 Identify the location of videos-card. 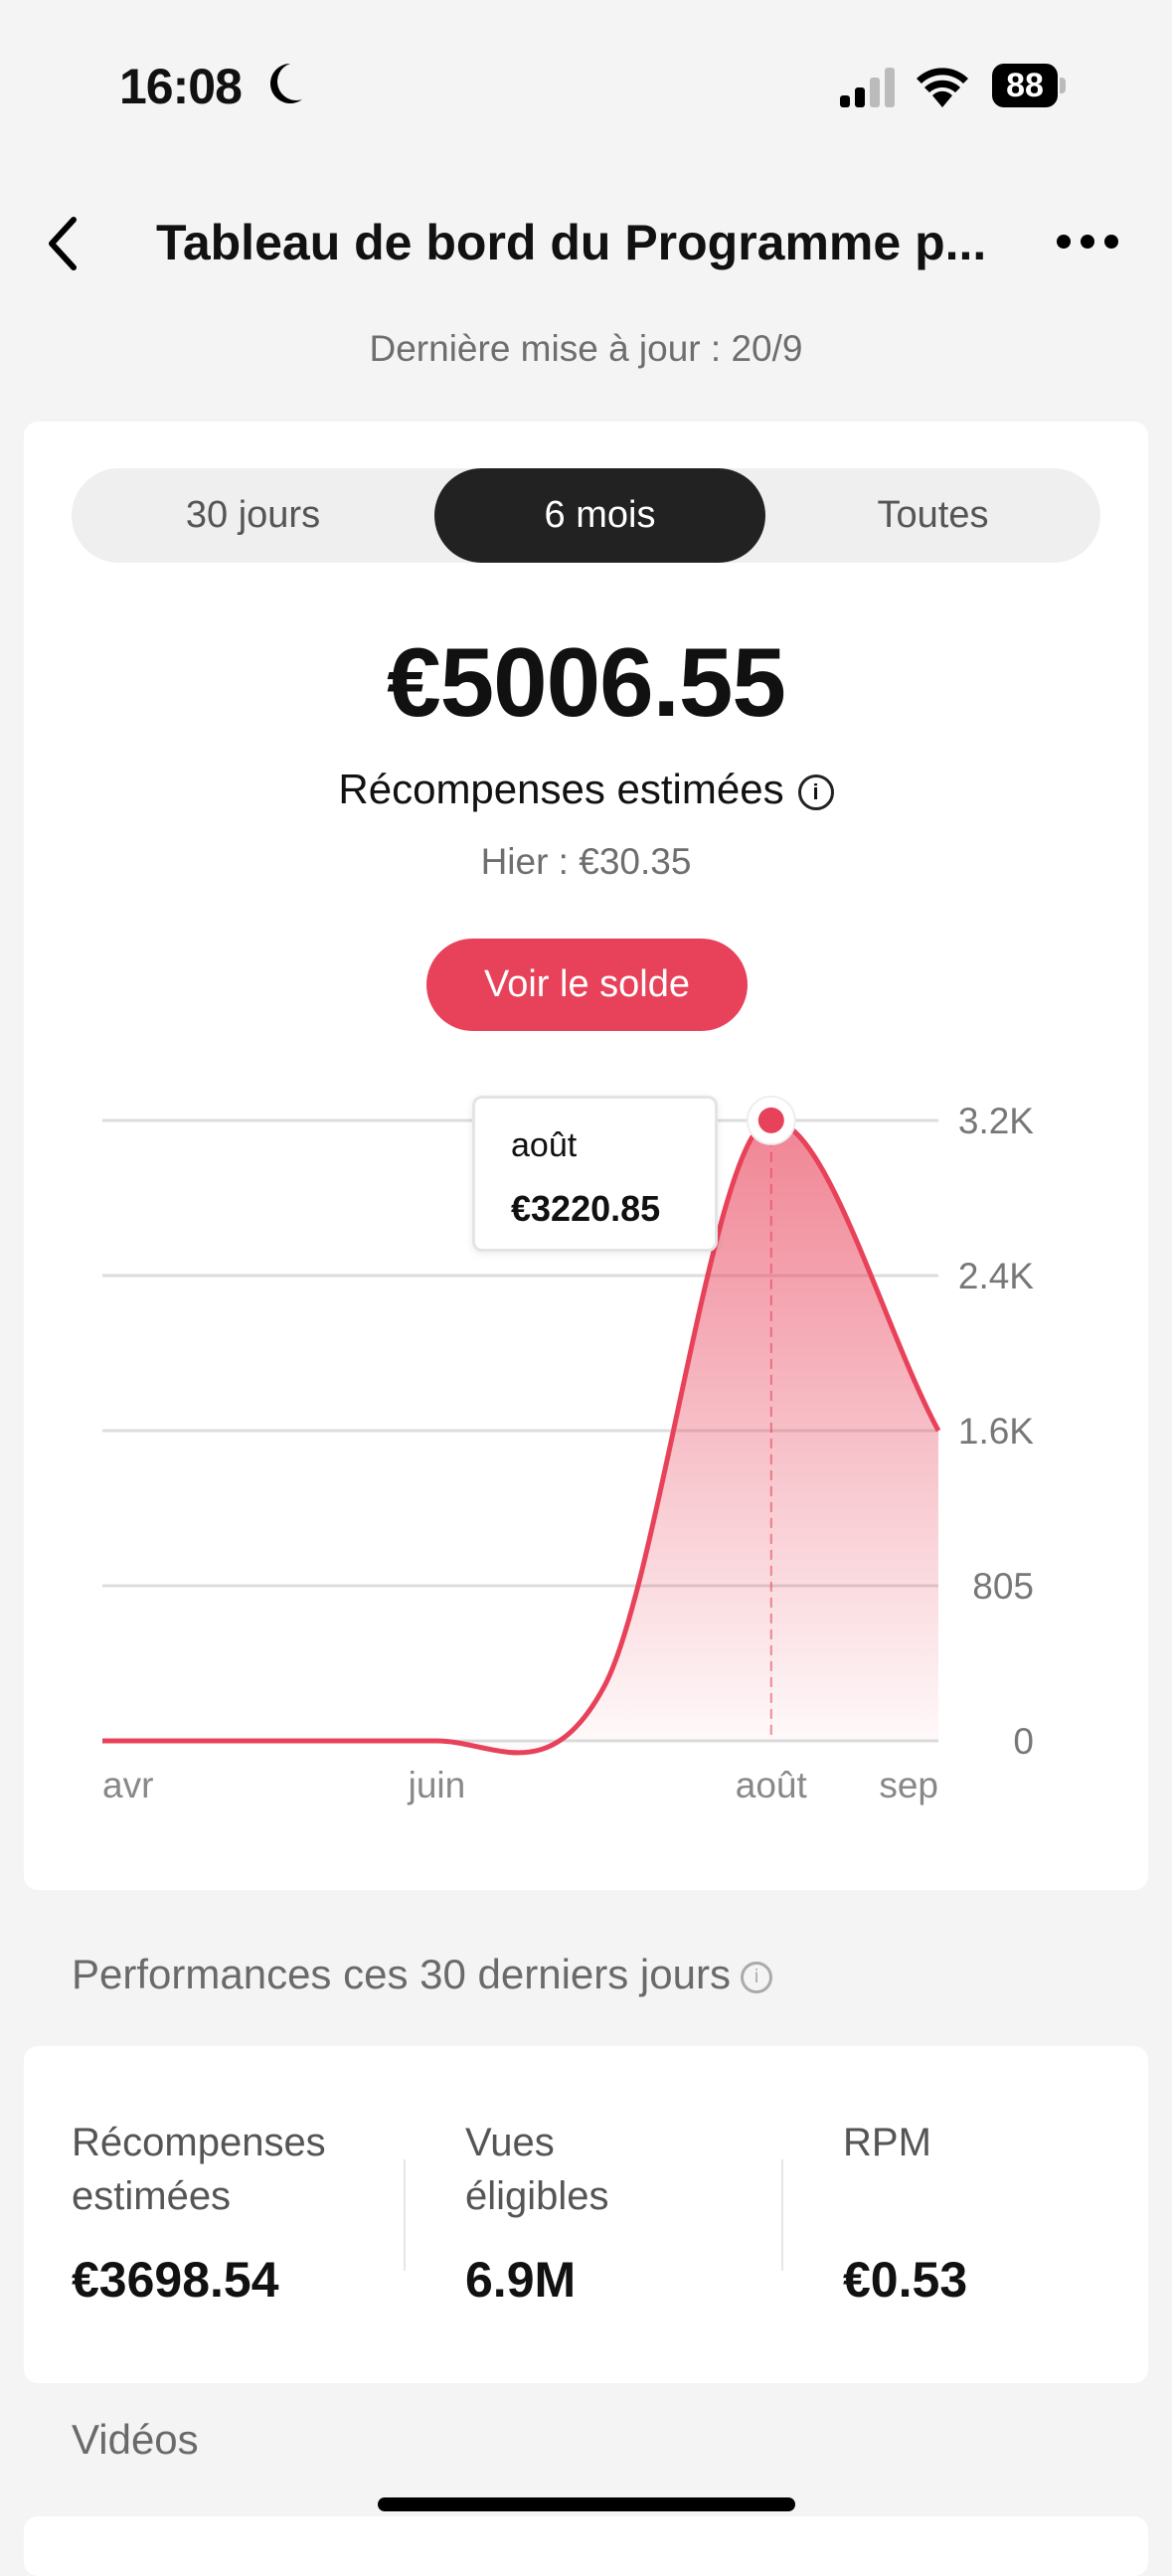
(586, 2546).